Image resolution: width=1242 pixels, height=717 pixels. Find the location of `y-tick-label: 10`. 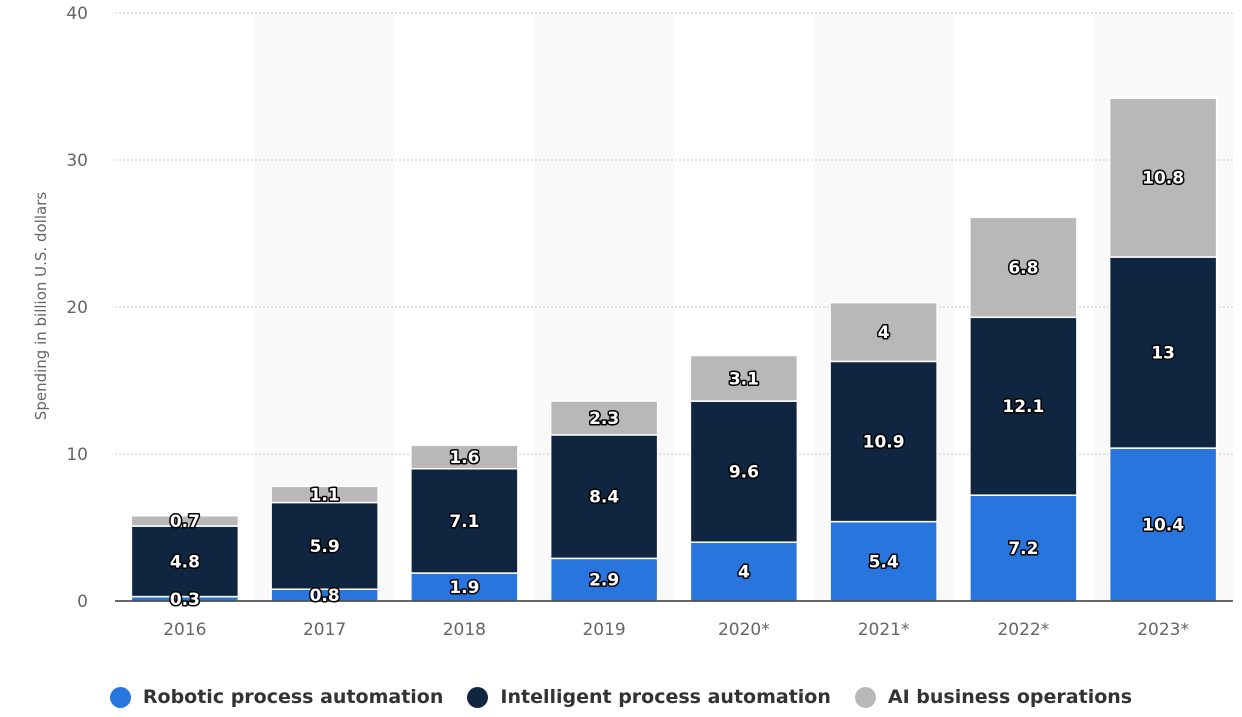

y-tick-label: 10 is located at coordinates (77, 455).